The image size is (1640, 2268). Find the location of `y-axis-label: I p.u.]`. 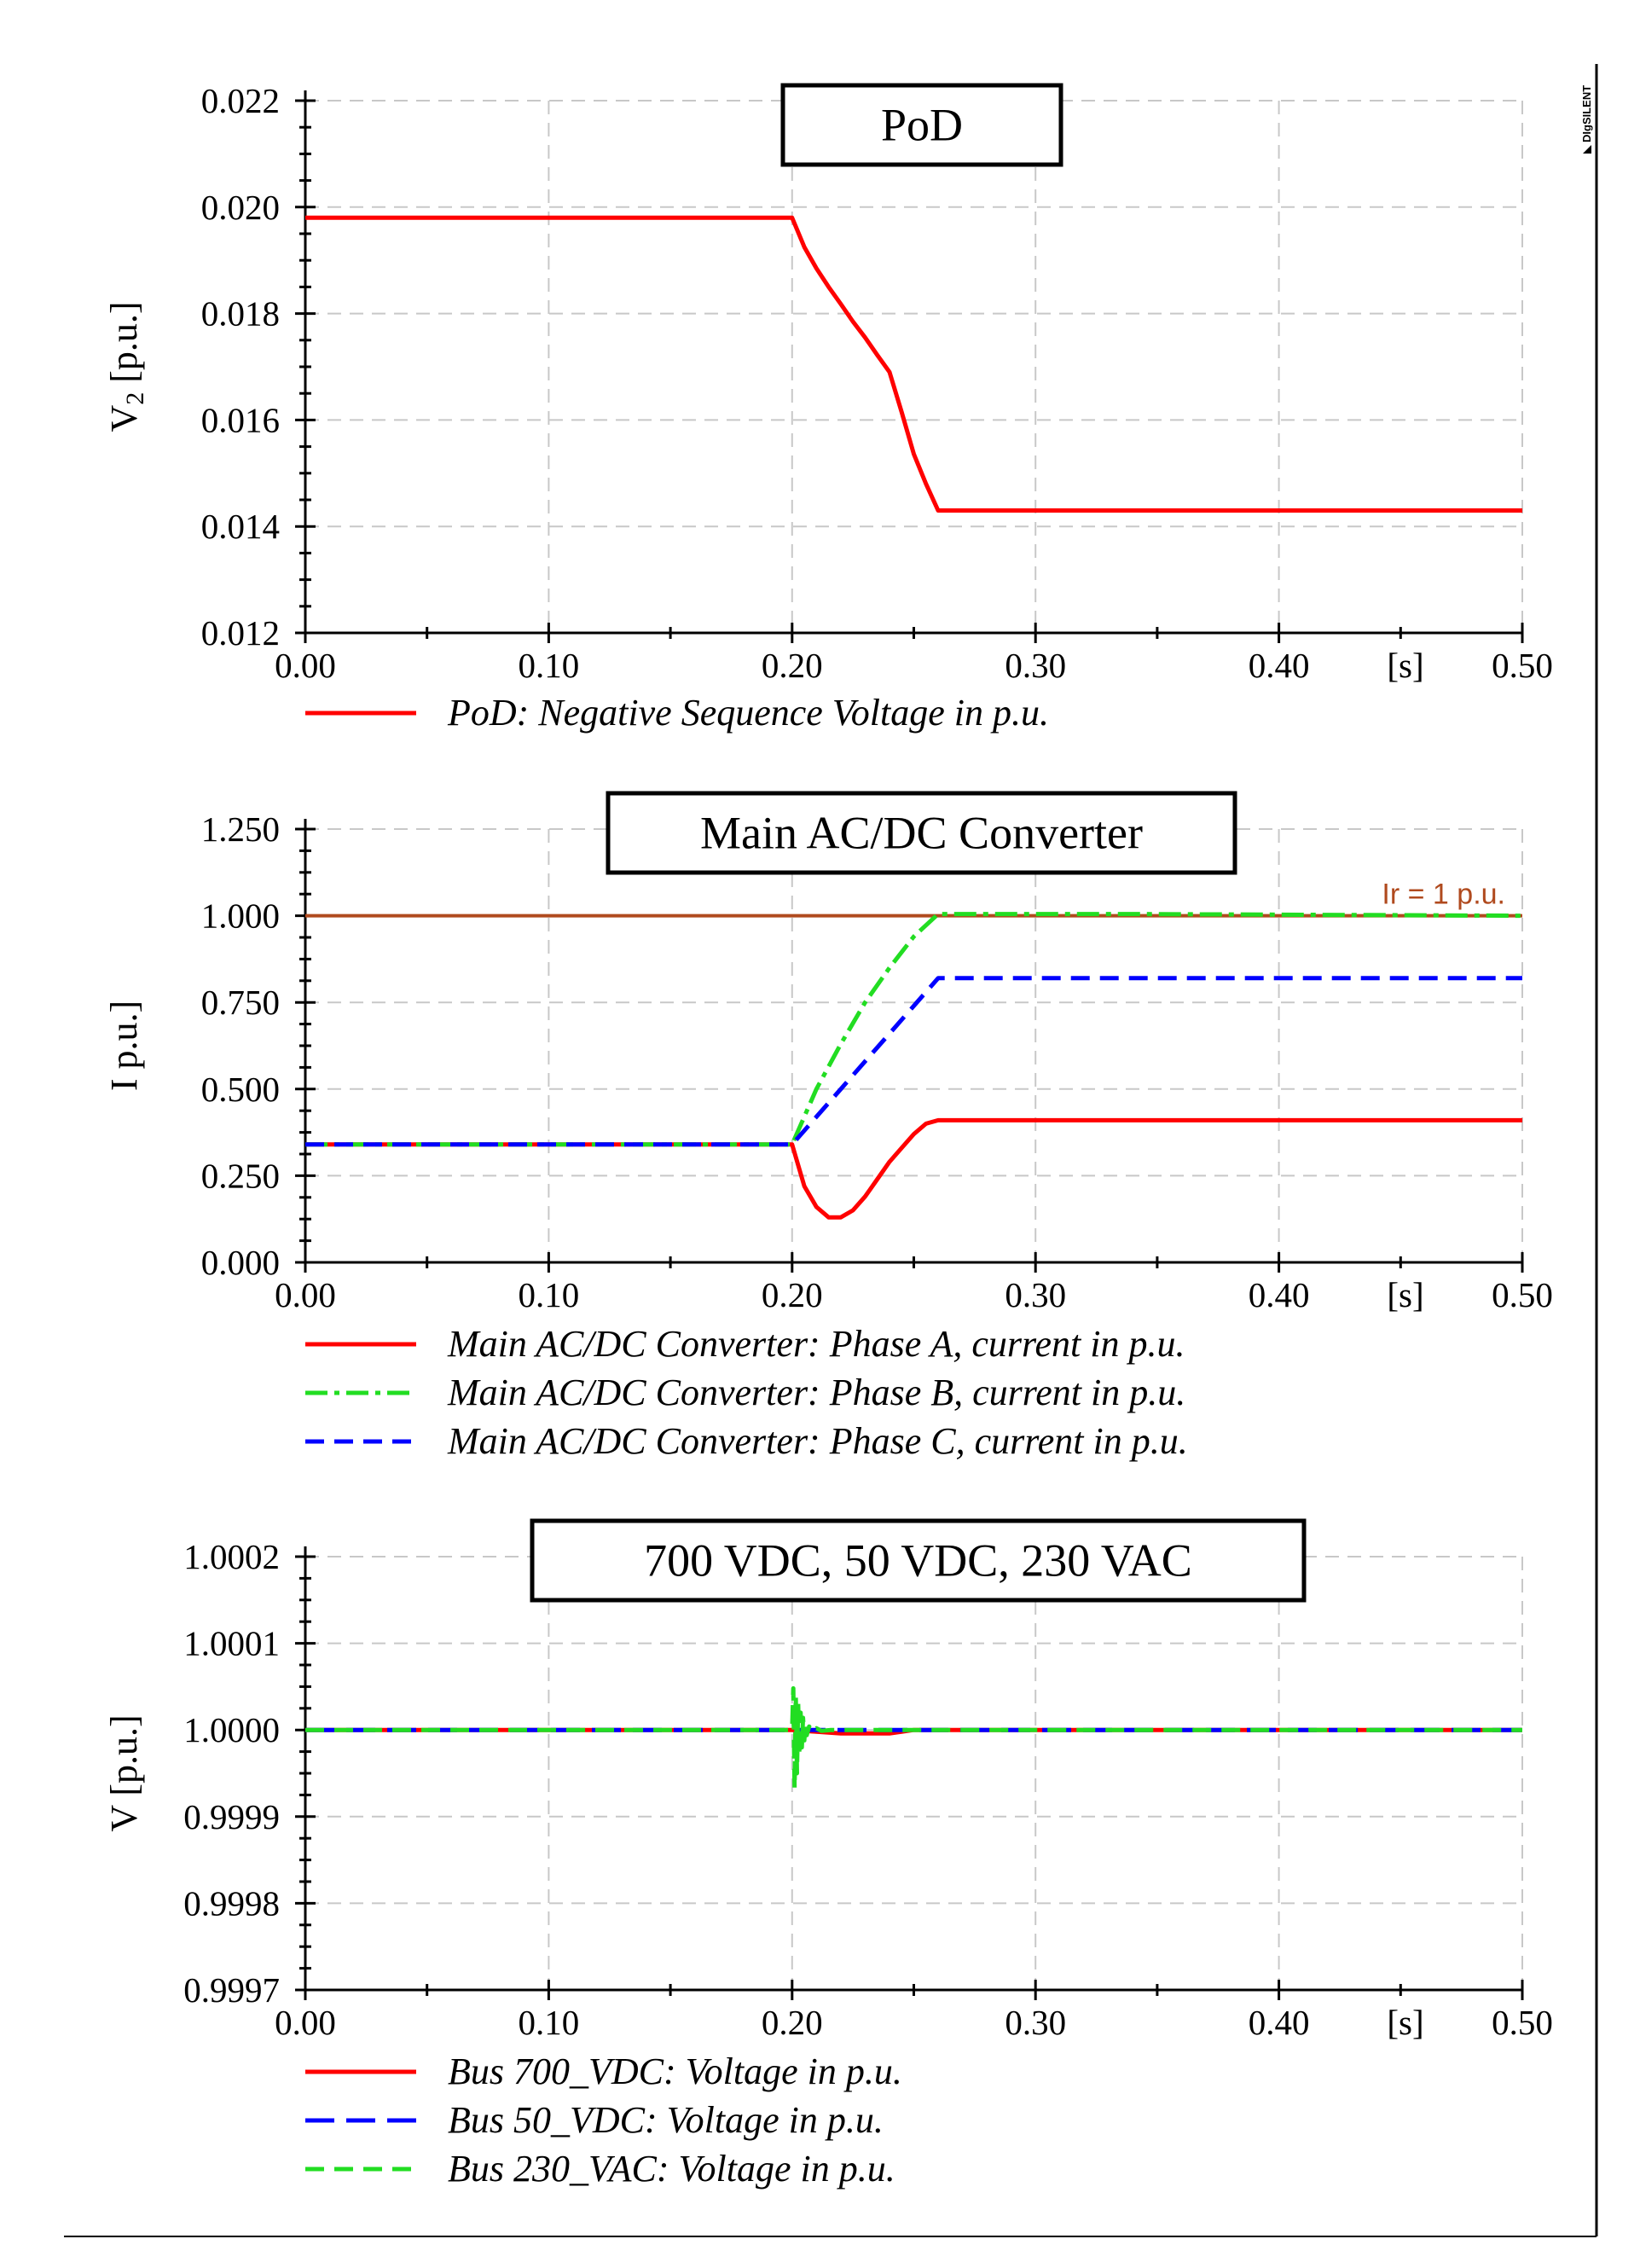

y-axis-label: I p.u.] is located at coordinates (124, 1046).